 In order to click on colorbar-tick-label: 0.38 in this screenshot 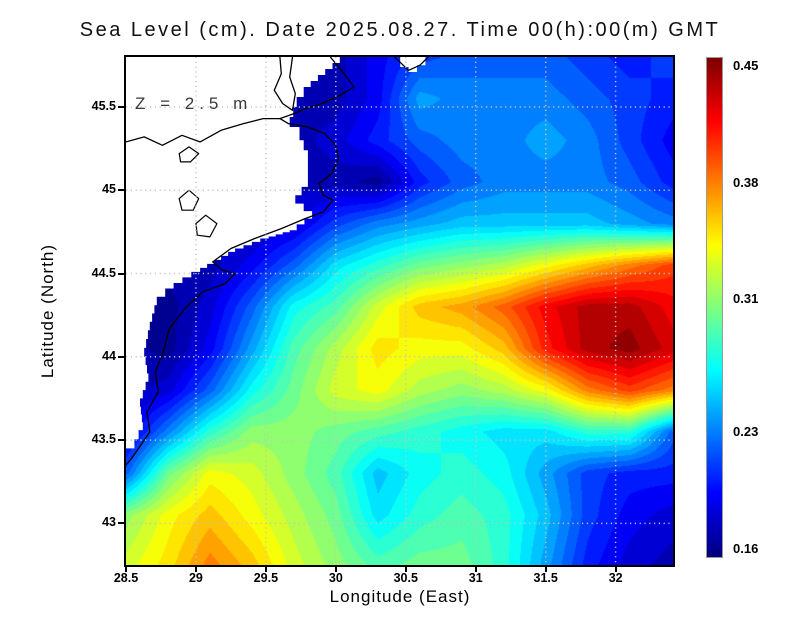, I will do `click(746, 182)`.